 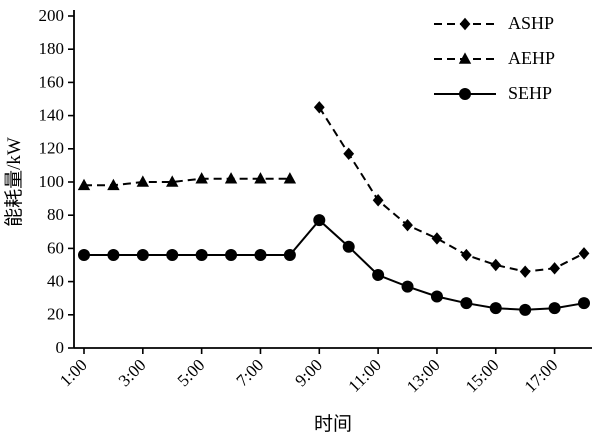 What do you see at coordinates (55, 281) in the screenshot?
I see `y-tick-label: 40` at bounding box center [55, 281].